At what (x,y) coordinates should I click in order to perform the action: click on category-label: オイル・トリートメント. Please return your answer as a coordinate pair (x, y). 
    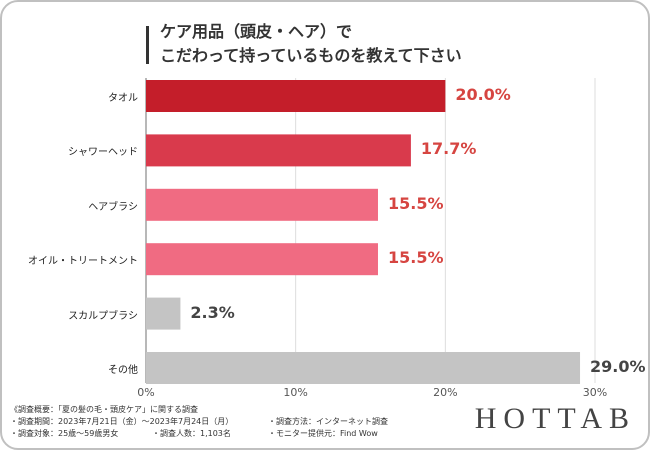
    Looking at the image, I should click on (83, 262).